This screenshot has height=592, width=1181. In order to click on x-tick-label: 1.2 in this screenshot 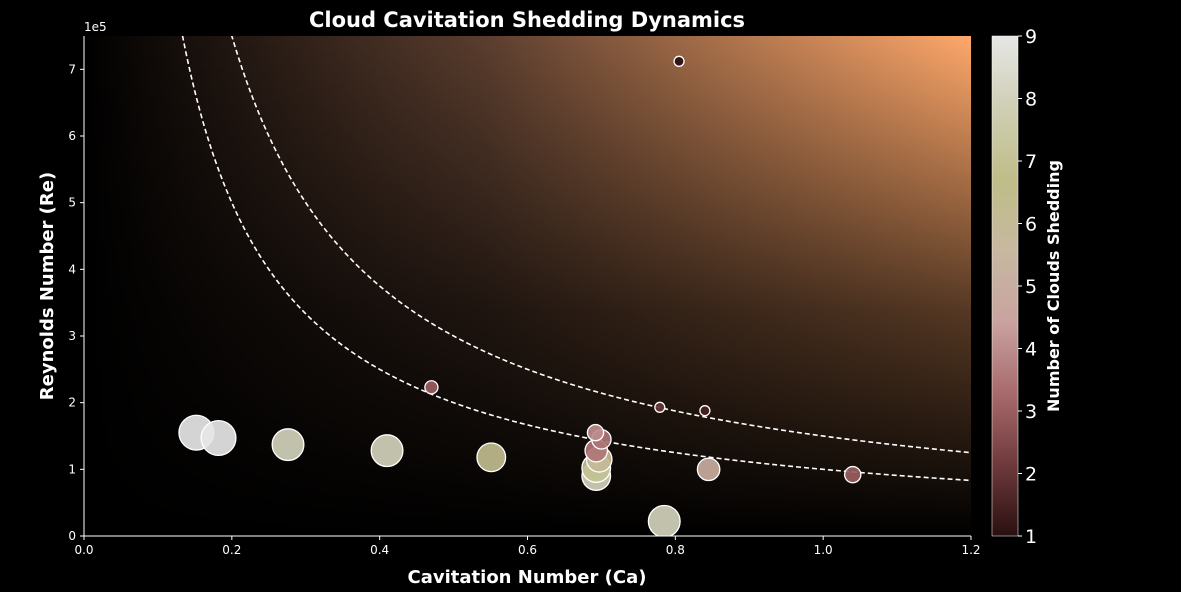, I will do `click(970, 550)`.